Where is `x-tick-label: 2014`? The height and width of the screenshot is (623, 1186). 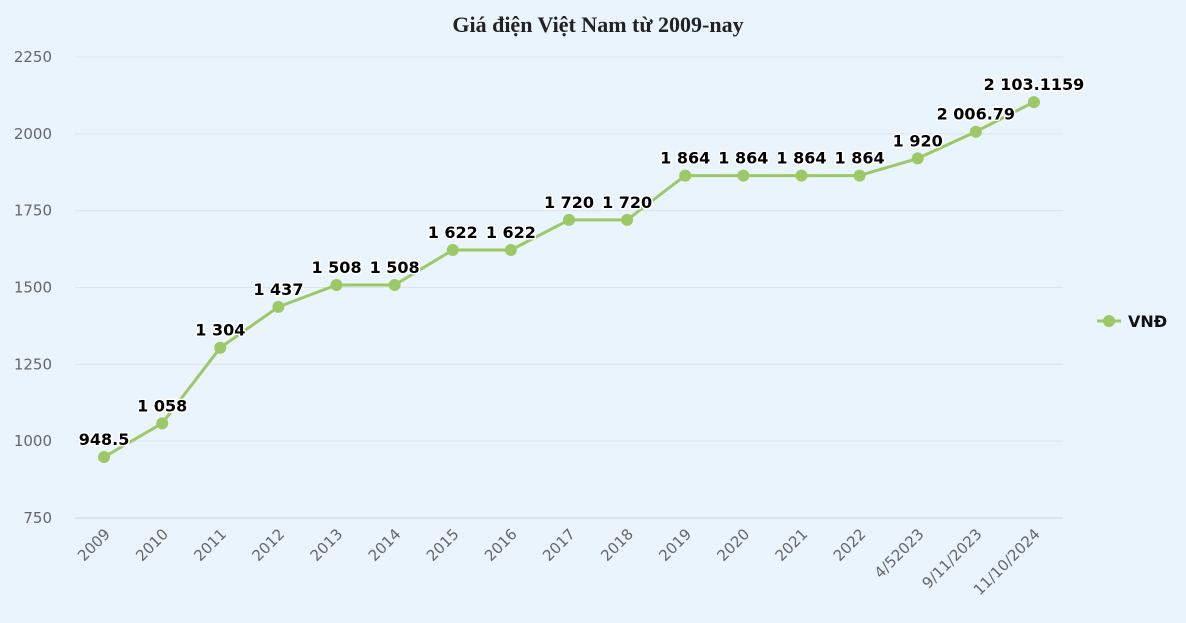
x-tick-label: 2014 is located at coordinates (385, 545).